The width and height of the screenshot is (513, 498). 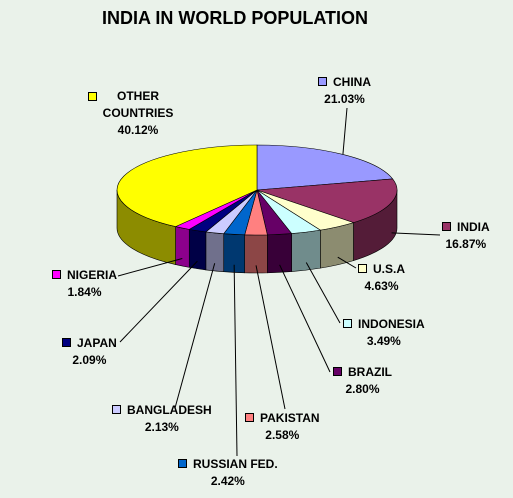 What do you see at coordinates (389, 269) in the screenshot?
I see `category-label: U.S.A` at bounding box center [389, 269].